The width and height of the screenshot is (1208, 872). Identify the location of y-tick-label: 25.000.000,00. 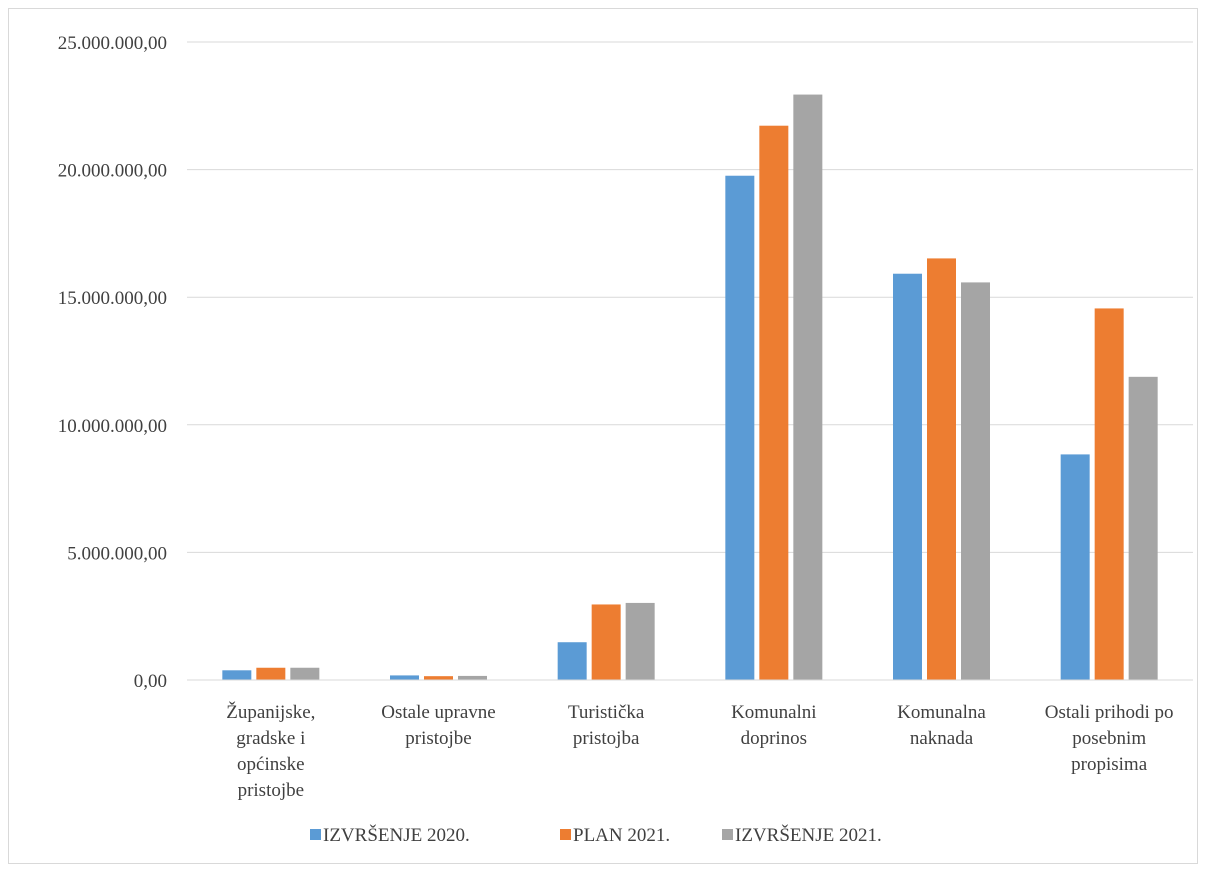
(112, 43).